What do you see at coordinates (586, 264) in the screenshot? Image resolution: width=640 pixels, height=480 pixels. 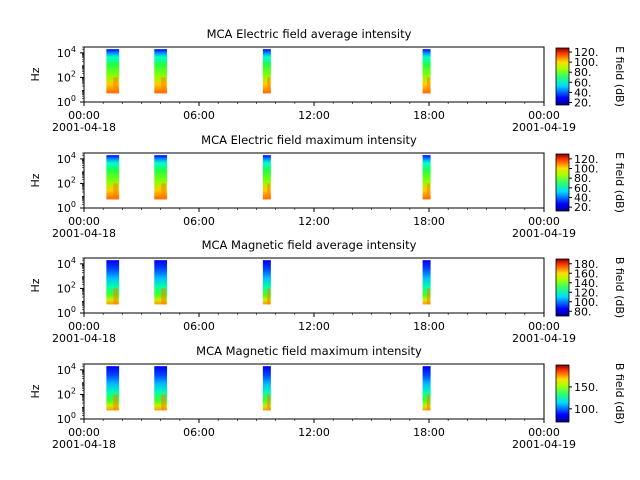 I see `colorbar-tick-label: 180.` at bounding box center [586, 264].